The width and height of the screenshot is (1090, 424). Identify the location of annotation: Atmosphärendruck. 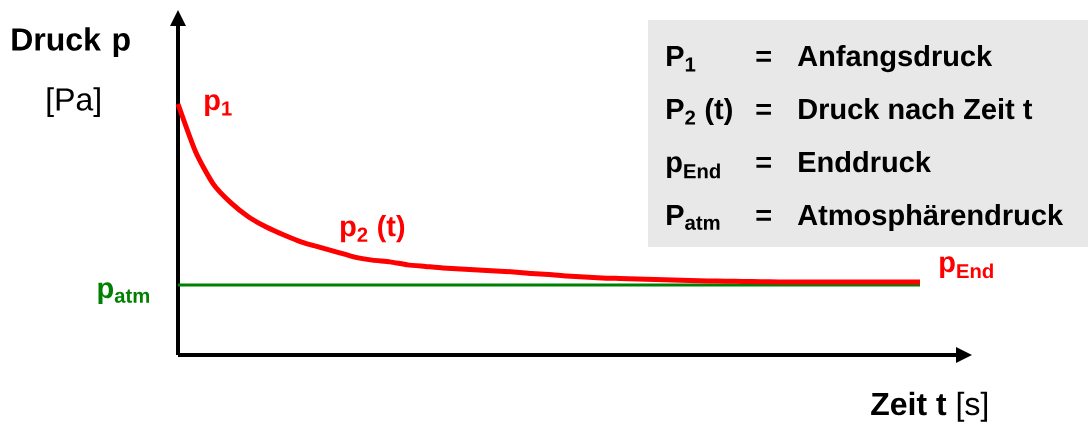
(930, 217).